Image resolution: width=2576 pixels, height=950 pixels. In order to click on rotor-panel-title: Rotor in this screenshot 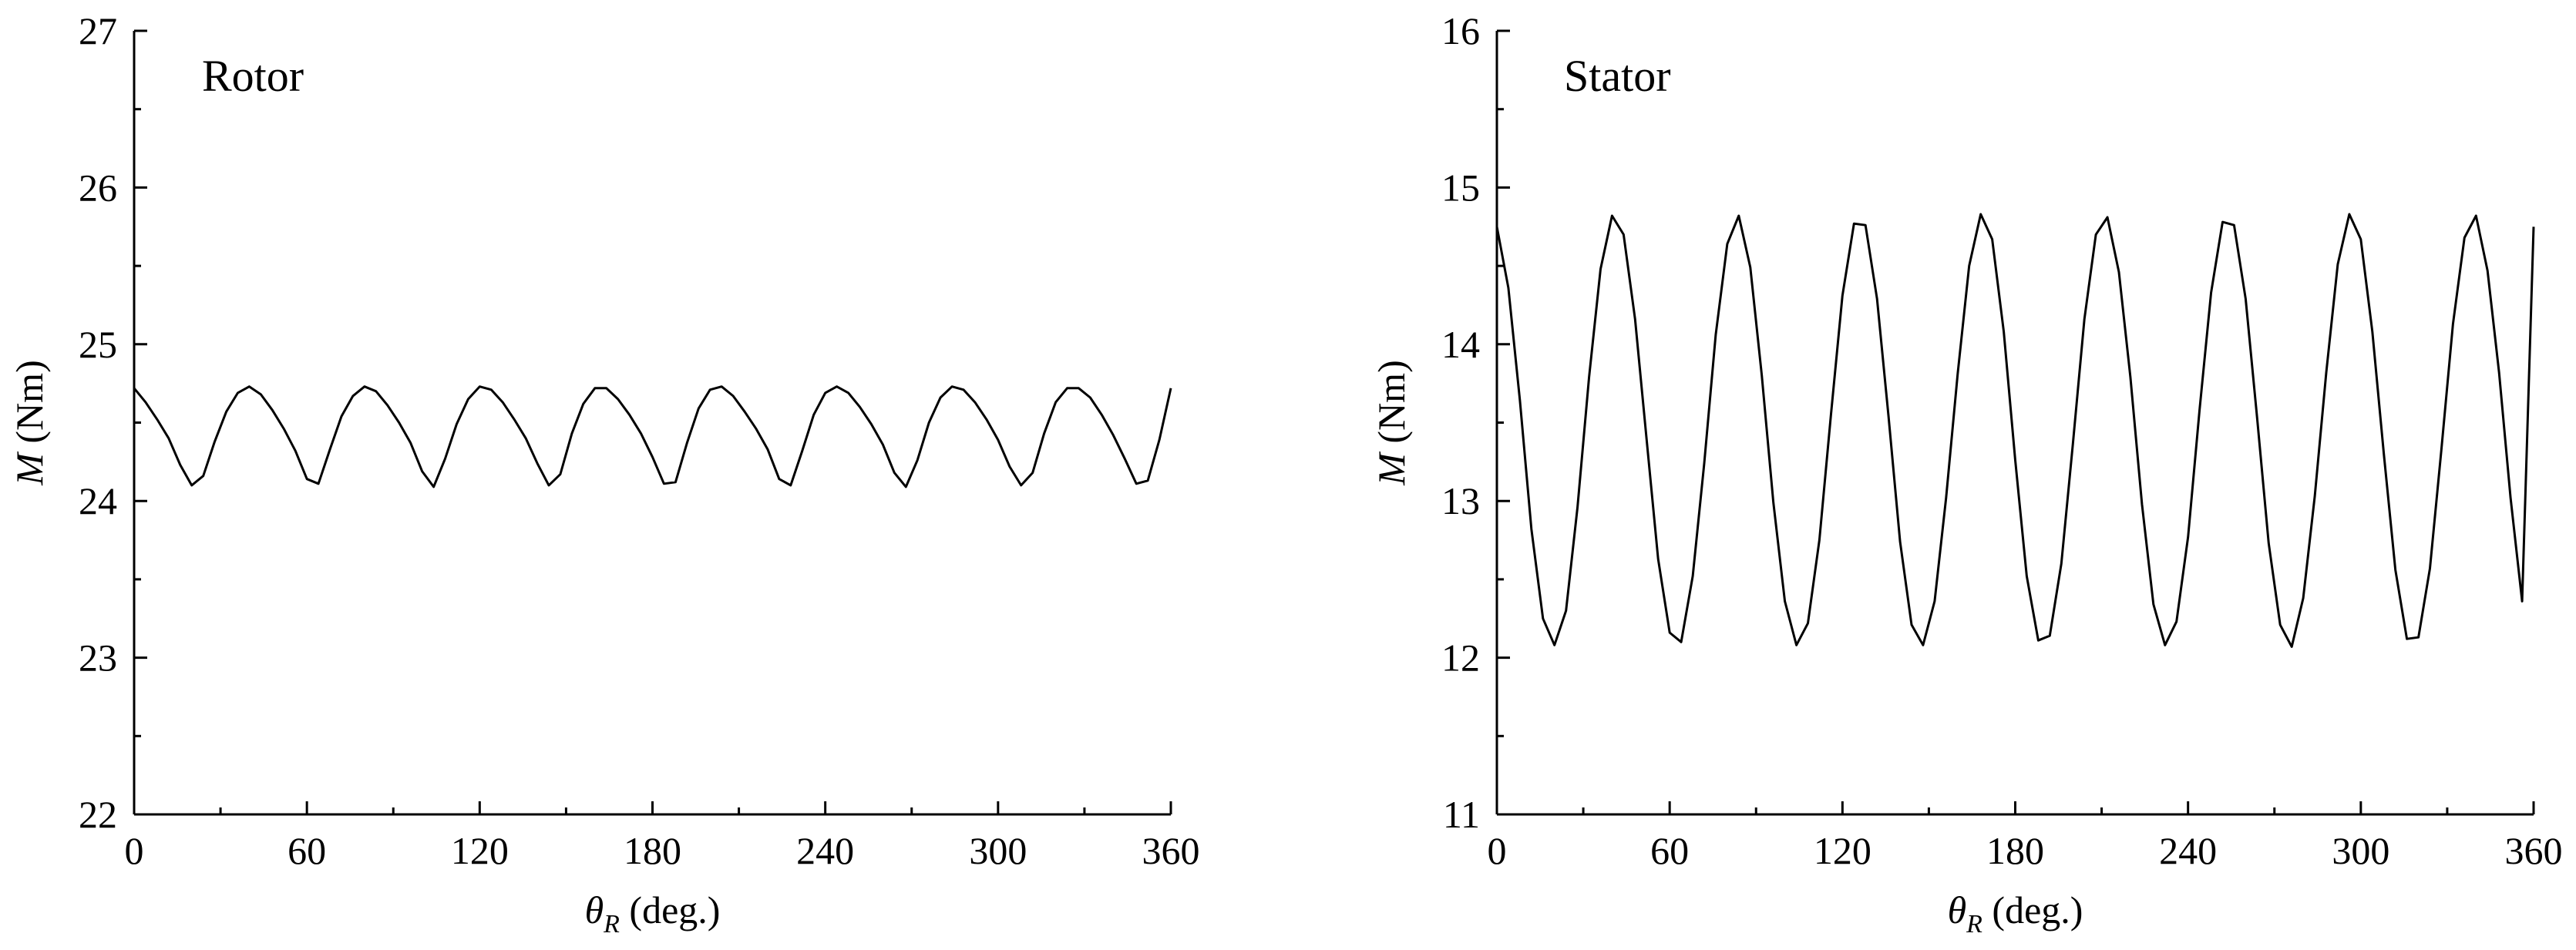, I will do `click(253, 76)`.